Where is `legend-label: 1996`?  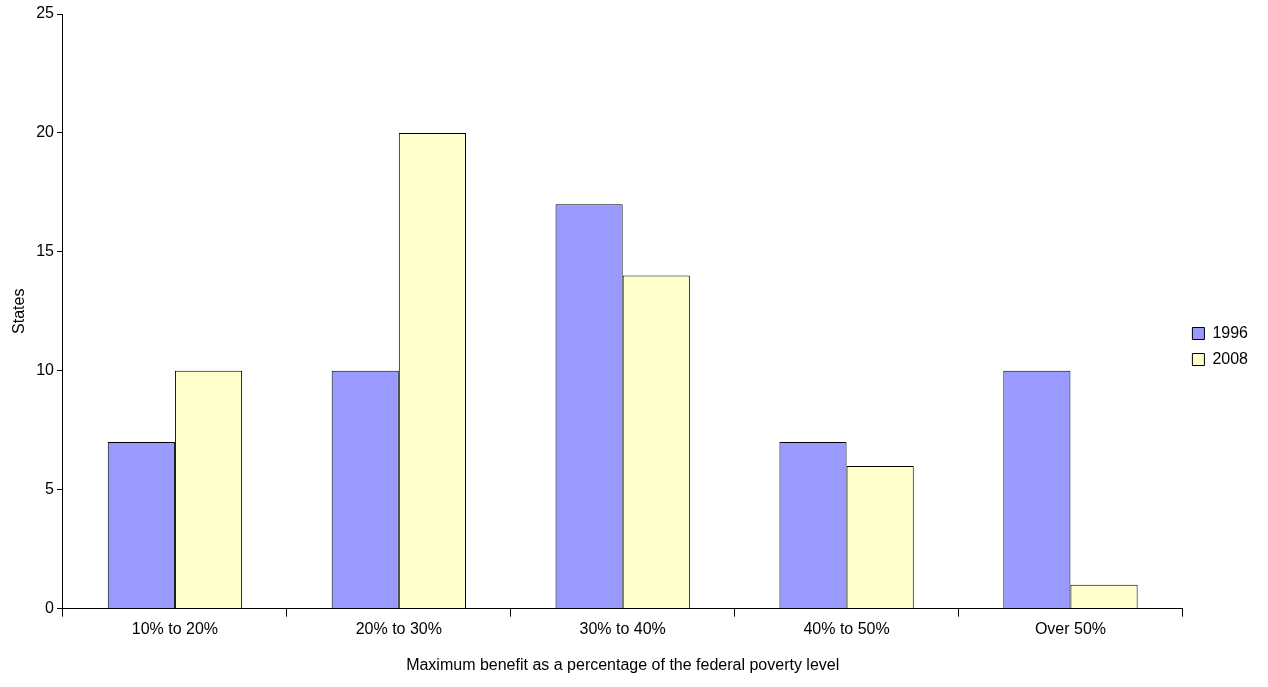 legend-label: 1996 is located at coordinates (1230, 332).